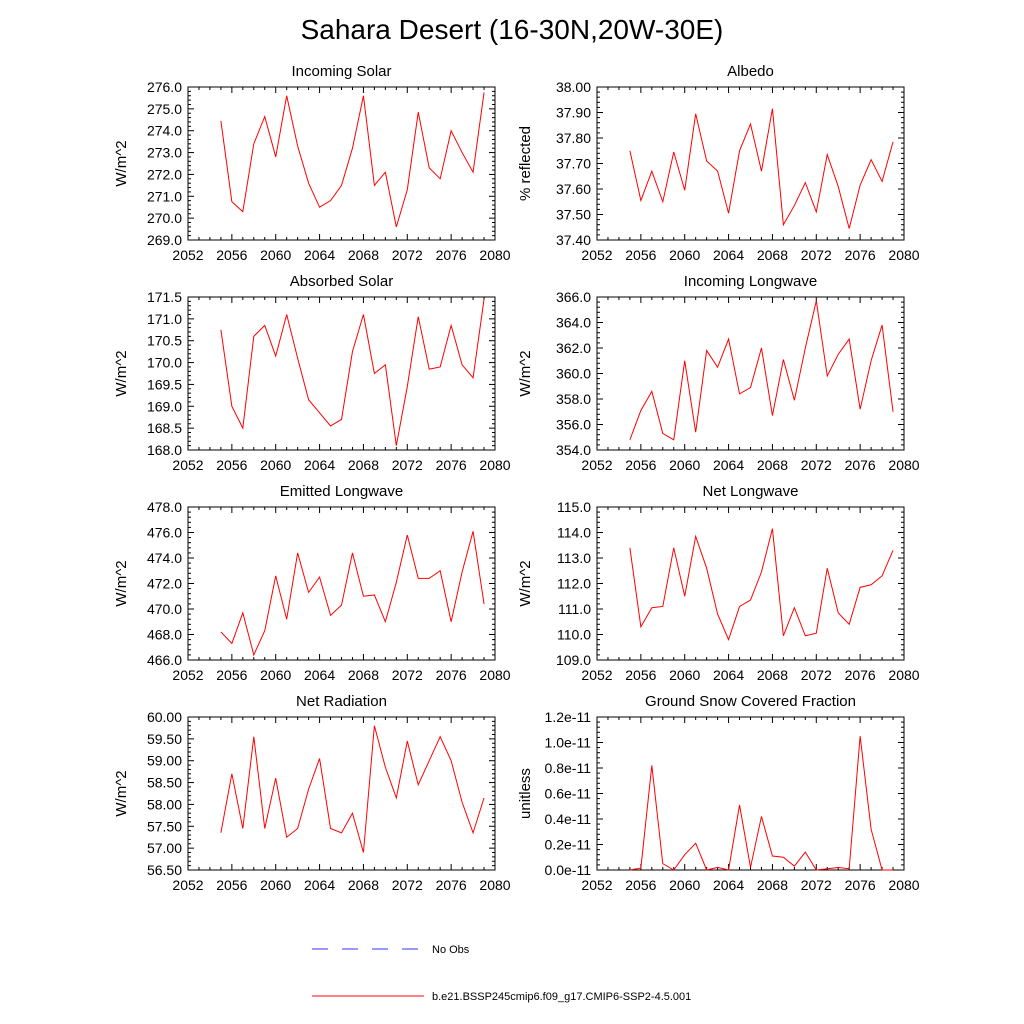 The height and width of the screenshot is (1024, 1024). I want to click on y-tick-label: 273.0, so click(164, 153).